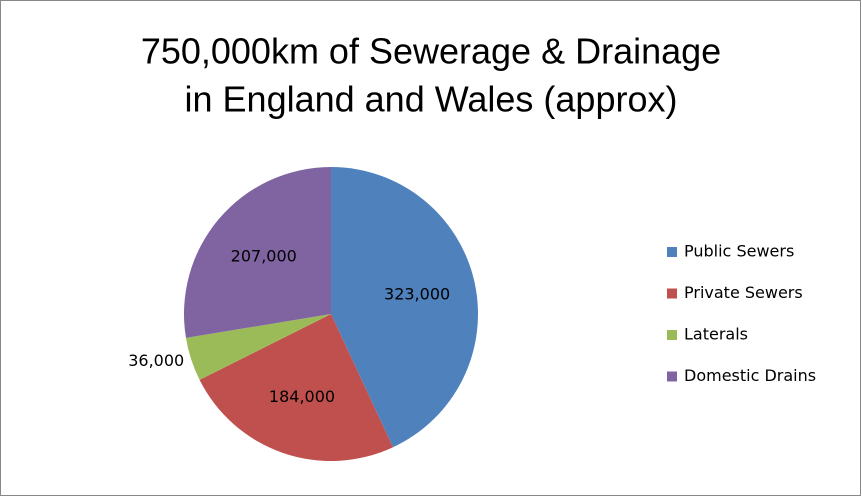 The width and height of the screenshot is (862, 497). What do you see at coordinates (739, 251) in the screenshot?
I see `legend-label: Public Sewers` at bounding box center [739, 251].